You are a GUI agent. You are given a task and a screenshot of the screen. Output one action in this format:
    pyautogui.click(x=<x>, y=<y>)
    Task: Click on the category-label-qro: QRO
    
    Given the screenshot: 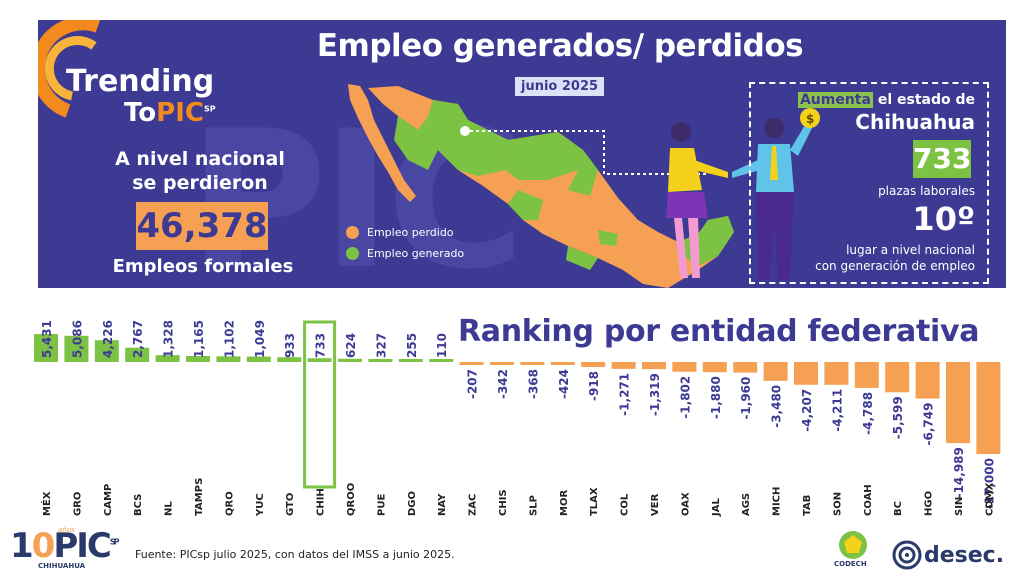 What is the action you would take?
    pyautogui.click(x=229, y=503)
    